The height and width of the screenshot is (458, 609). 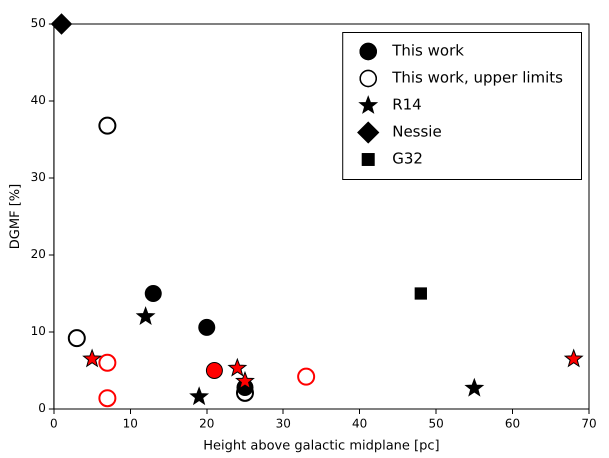 What do you see at coordinates (42, 408) in the screenshot?
I see `y-tick-label: 0` at bounding box center [42, 408].